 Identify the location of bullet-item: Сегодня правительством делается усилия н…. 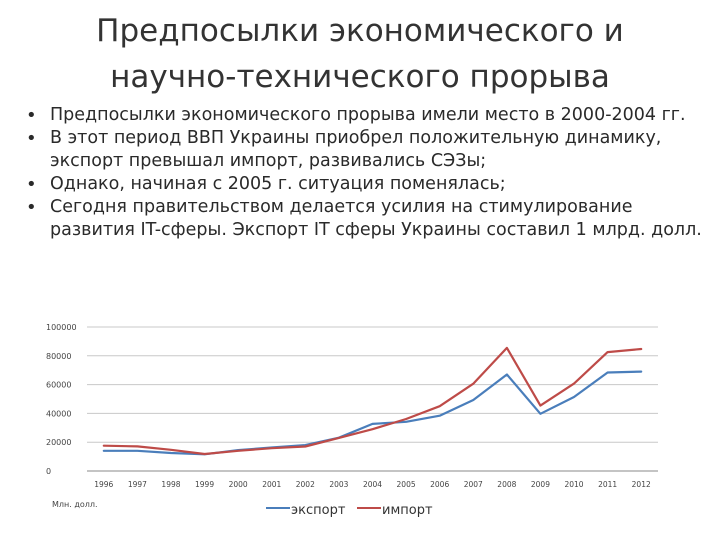
(368, 219).